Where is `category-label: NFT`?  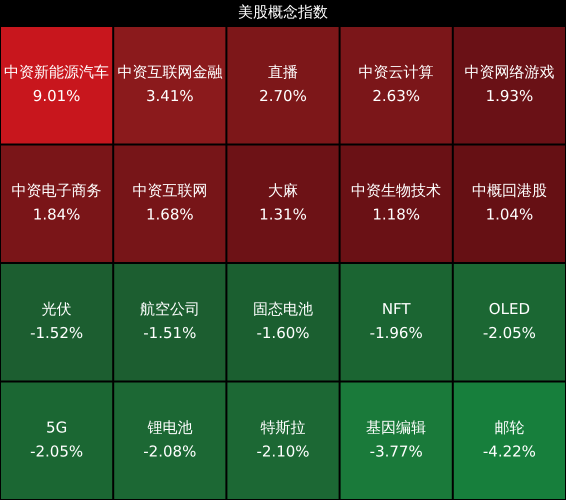
category-label: NFT is located at coordinates (397, 309).